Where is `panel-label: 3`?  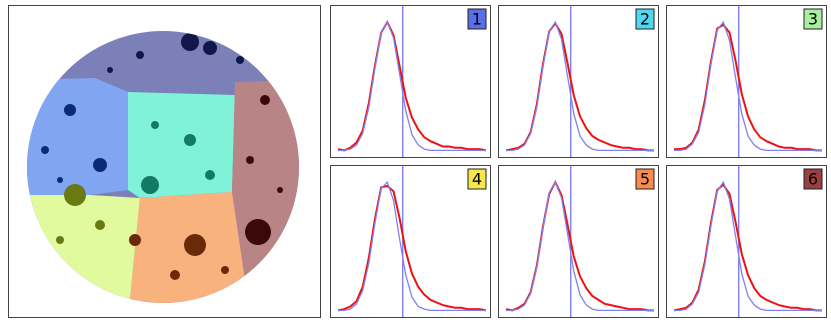
panel-label: 3 is located at coordinates (813, 19).